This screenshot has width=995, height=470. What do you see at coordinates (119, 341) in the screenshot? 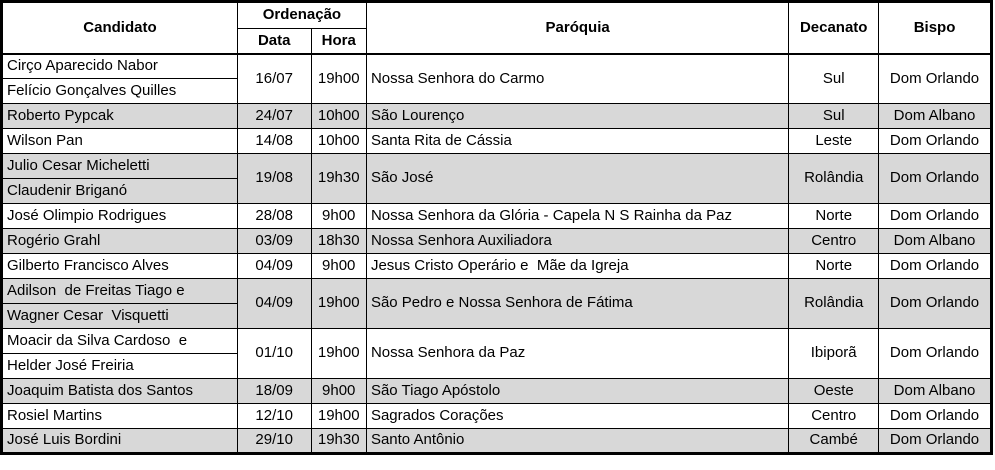
I see `cell-candidato: Moacir da Silva Cardoso e` at bounding box center [119, 341].